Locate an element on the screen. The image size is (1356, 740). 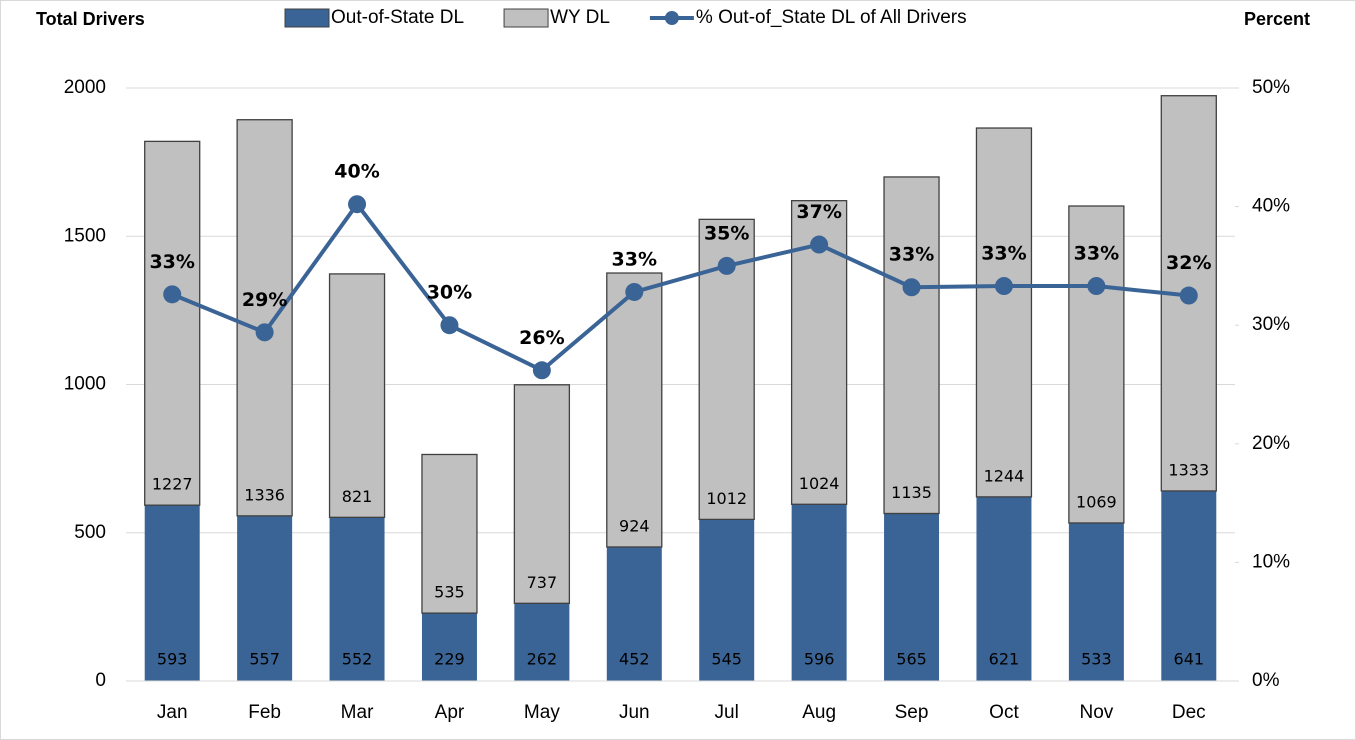
bar-label: 593 is located at coordinates (172, 659).